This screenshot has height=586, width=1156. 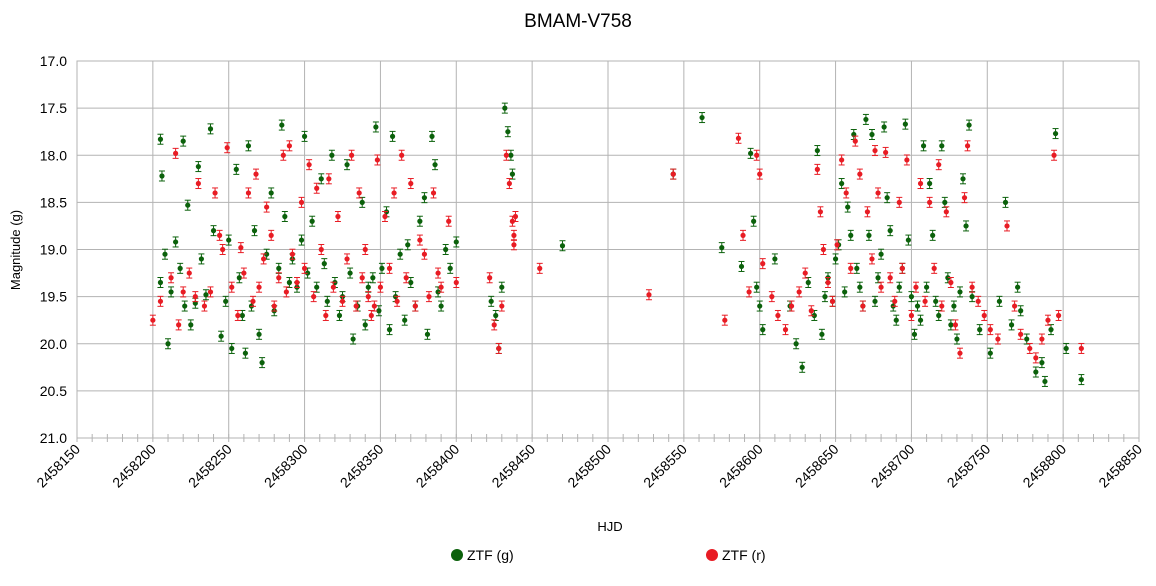 I want to click on x-tick-label: 2458500, so click(x=589, y=466).